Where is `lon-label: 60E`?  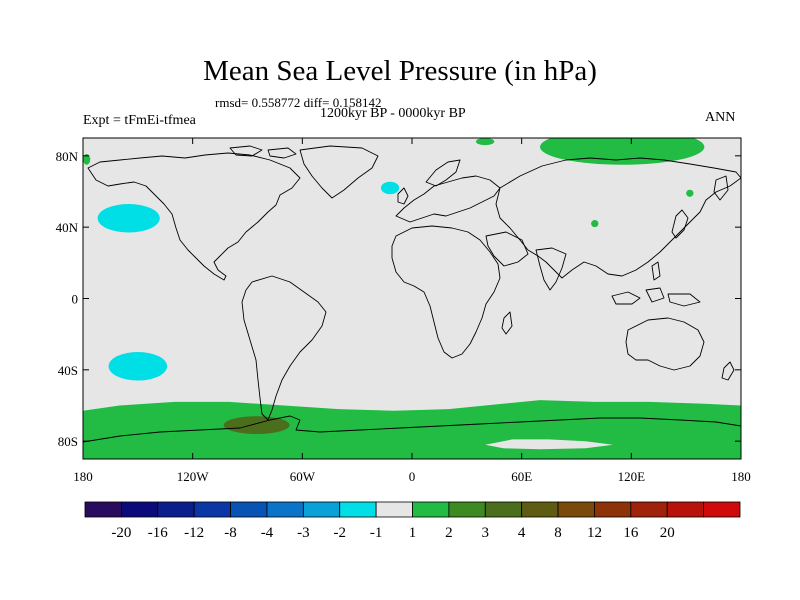
lon-label: 60E is located at coordinates (521, 476).